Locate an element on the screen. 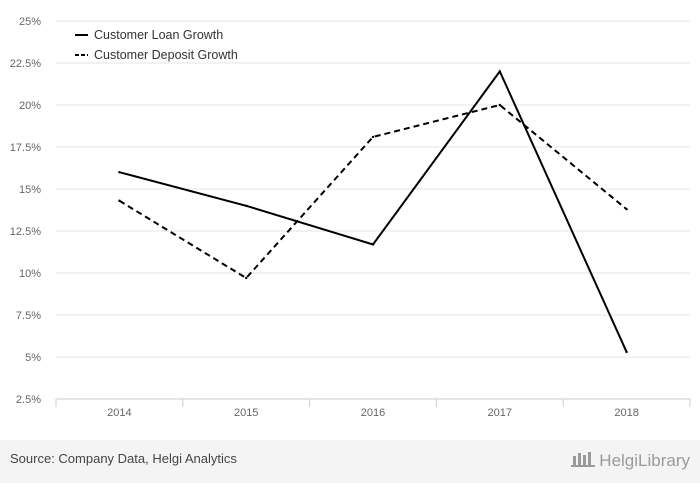 The height and width of the screenshot is (483, 700). source-note: Source: Company Data, Helgi Analytics is located at coordinates (123, 458).